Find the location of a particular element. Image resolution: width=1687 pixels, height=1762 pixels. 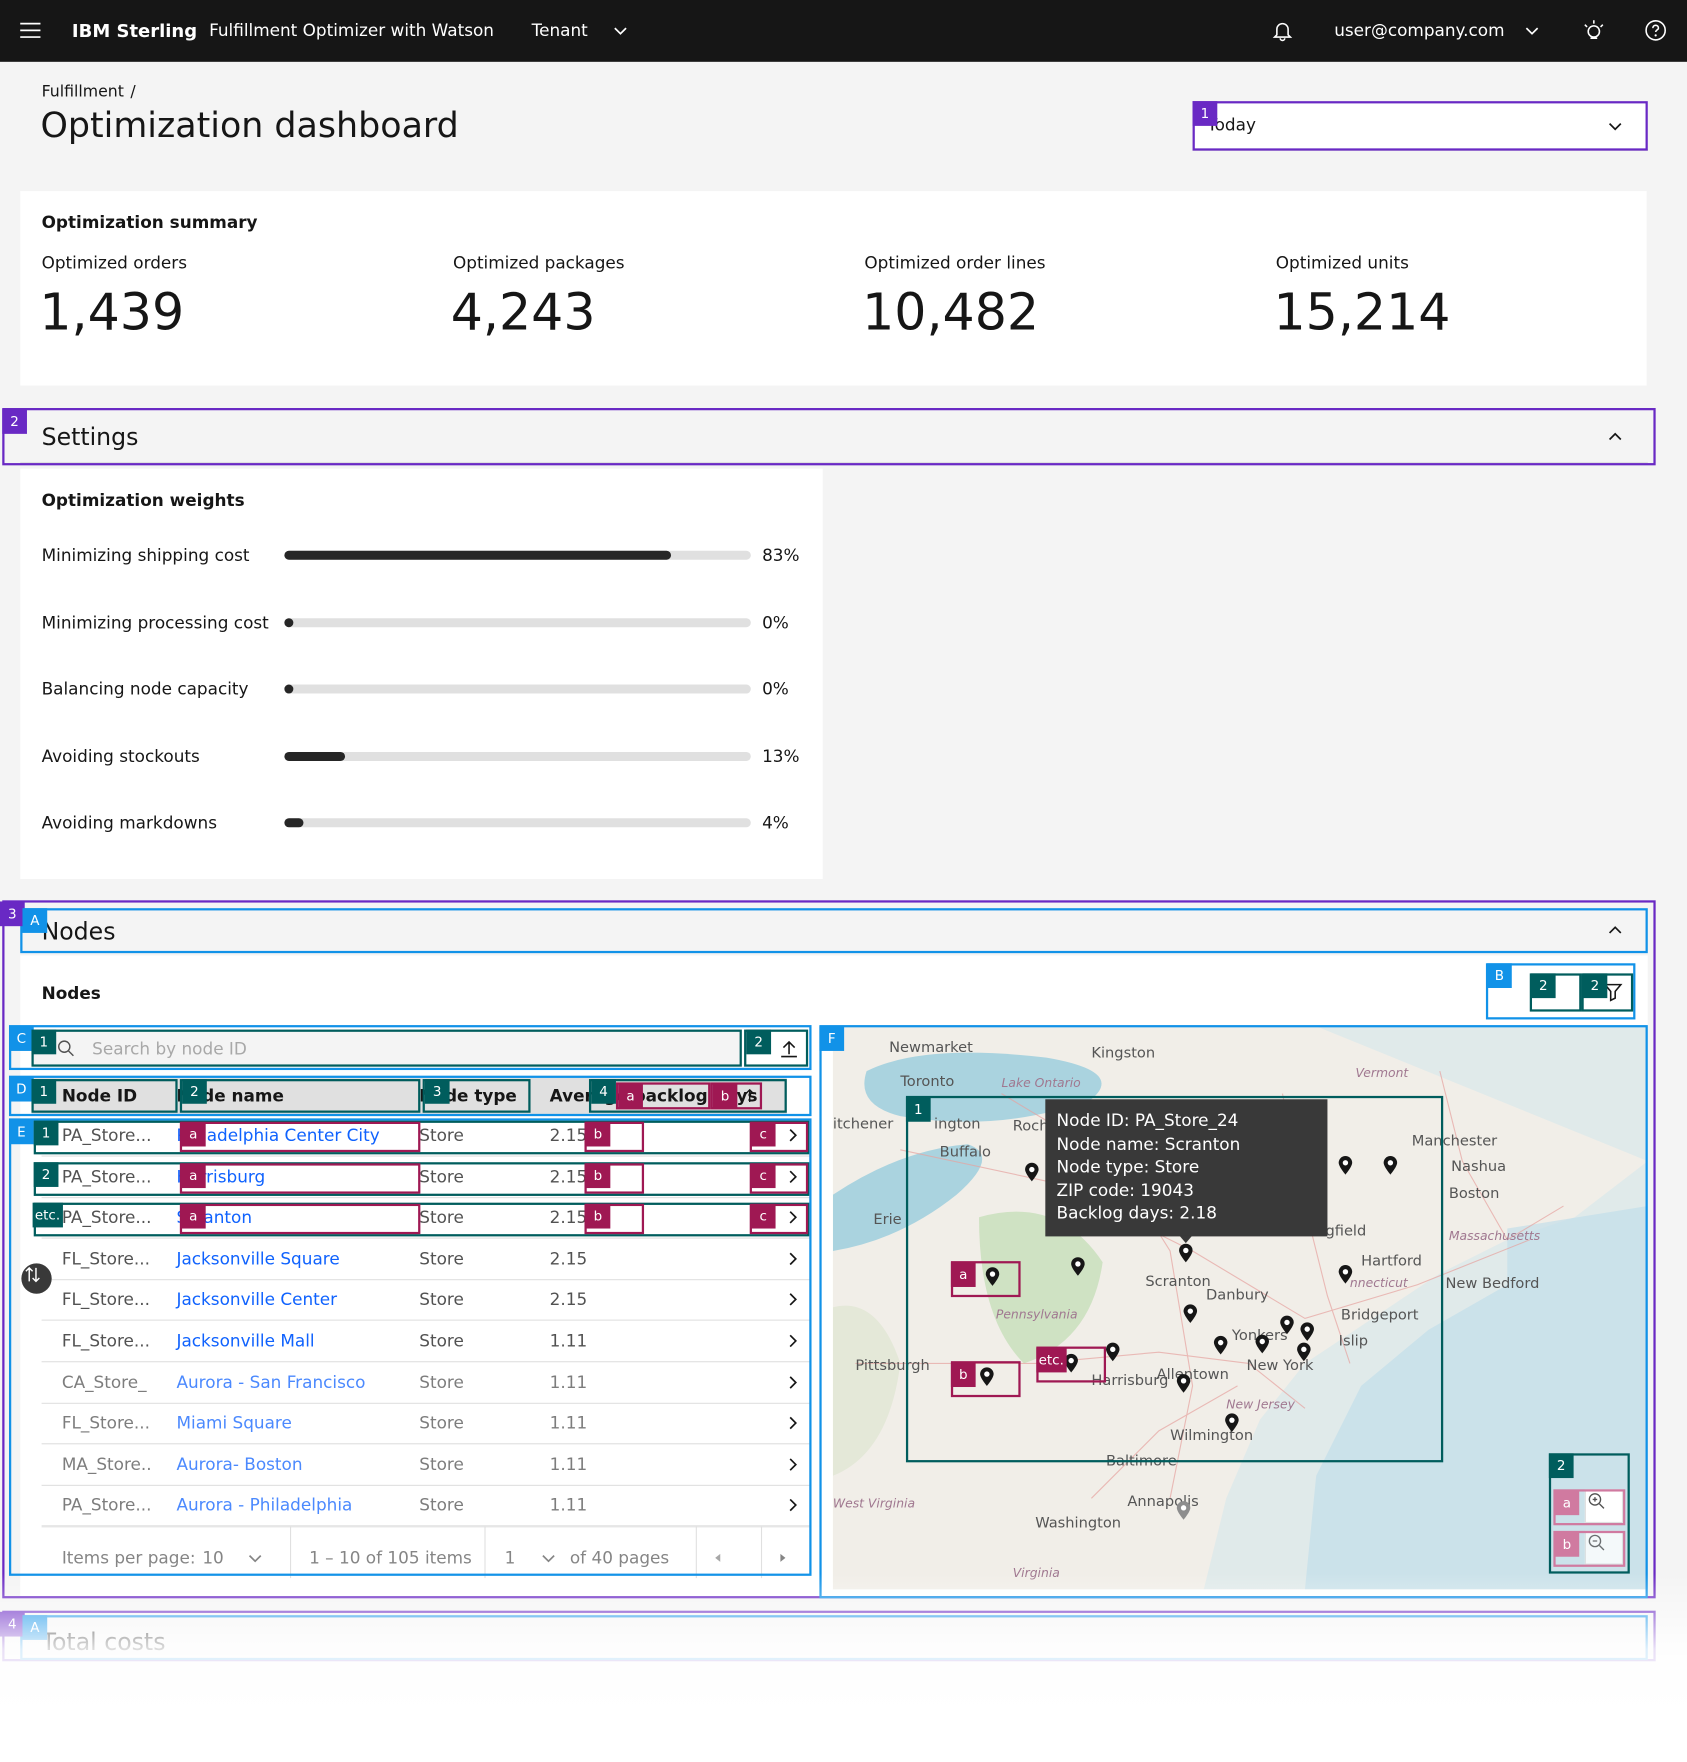

user: user@company.com is located at coordinates (1419, 30).